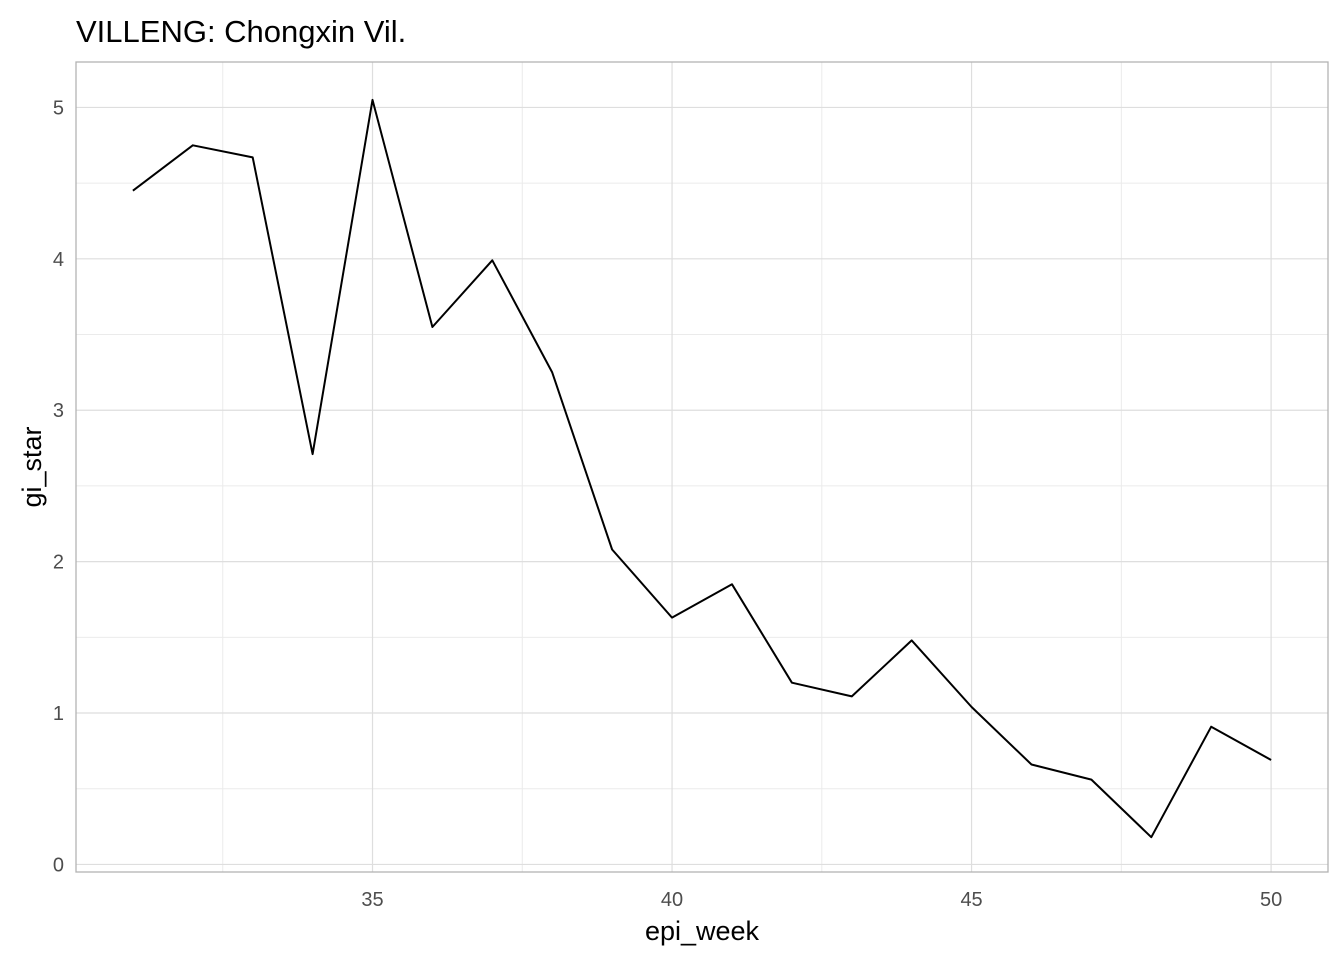 The width and height of the screenshot is (1344, 960). Describe the element at coordinates (58, 714) in the screenshot. I see `y-tick-label: 1` at that location.